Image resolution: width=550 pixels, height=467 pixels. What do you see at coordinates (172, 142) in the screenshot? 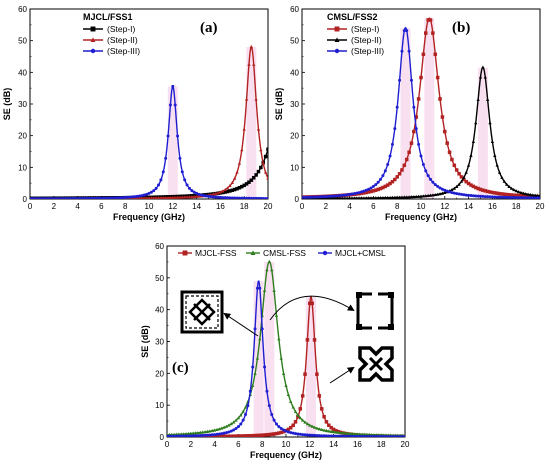
I see `peak-highlight` at bounding box center [172, 142].